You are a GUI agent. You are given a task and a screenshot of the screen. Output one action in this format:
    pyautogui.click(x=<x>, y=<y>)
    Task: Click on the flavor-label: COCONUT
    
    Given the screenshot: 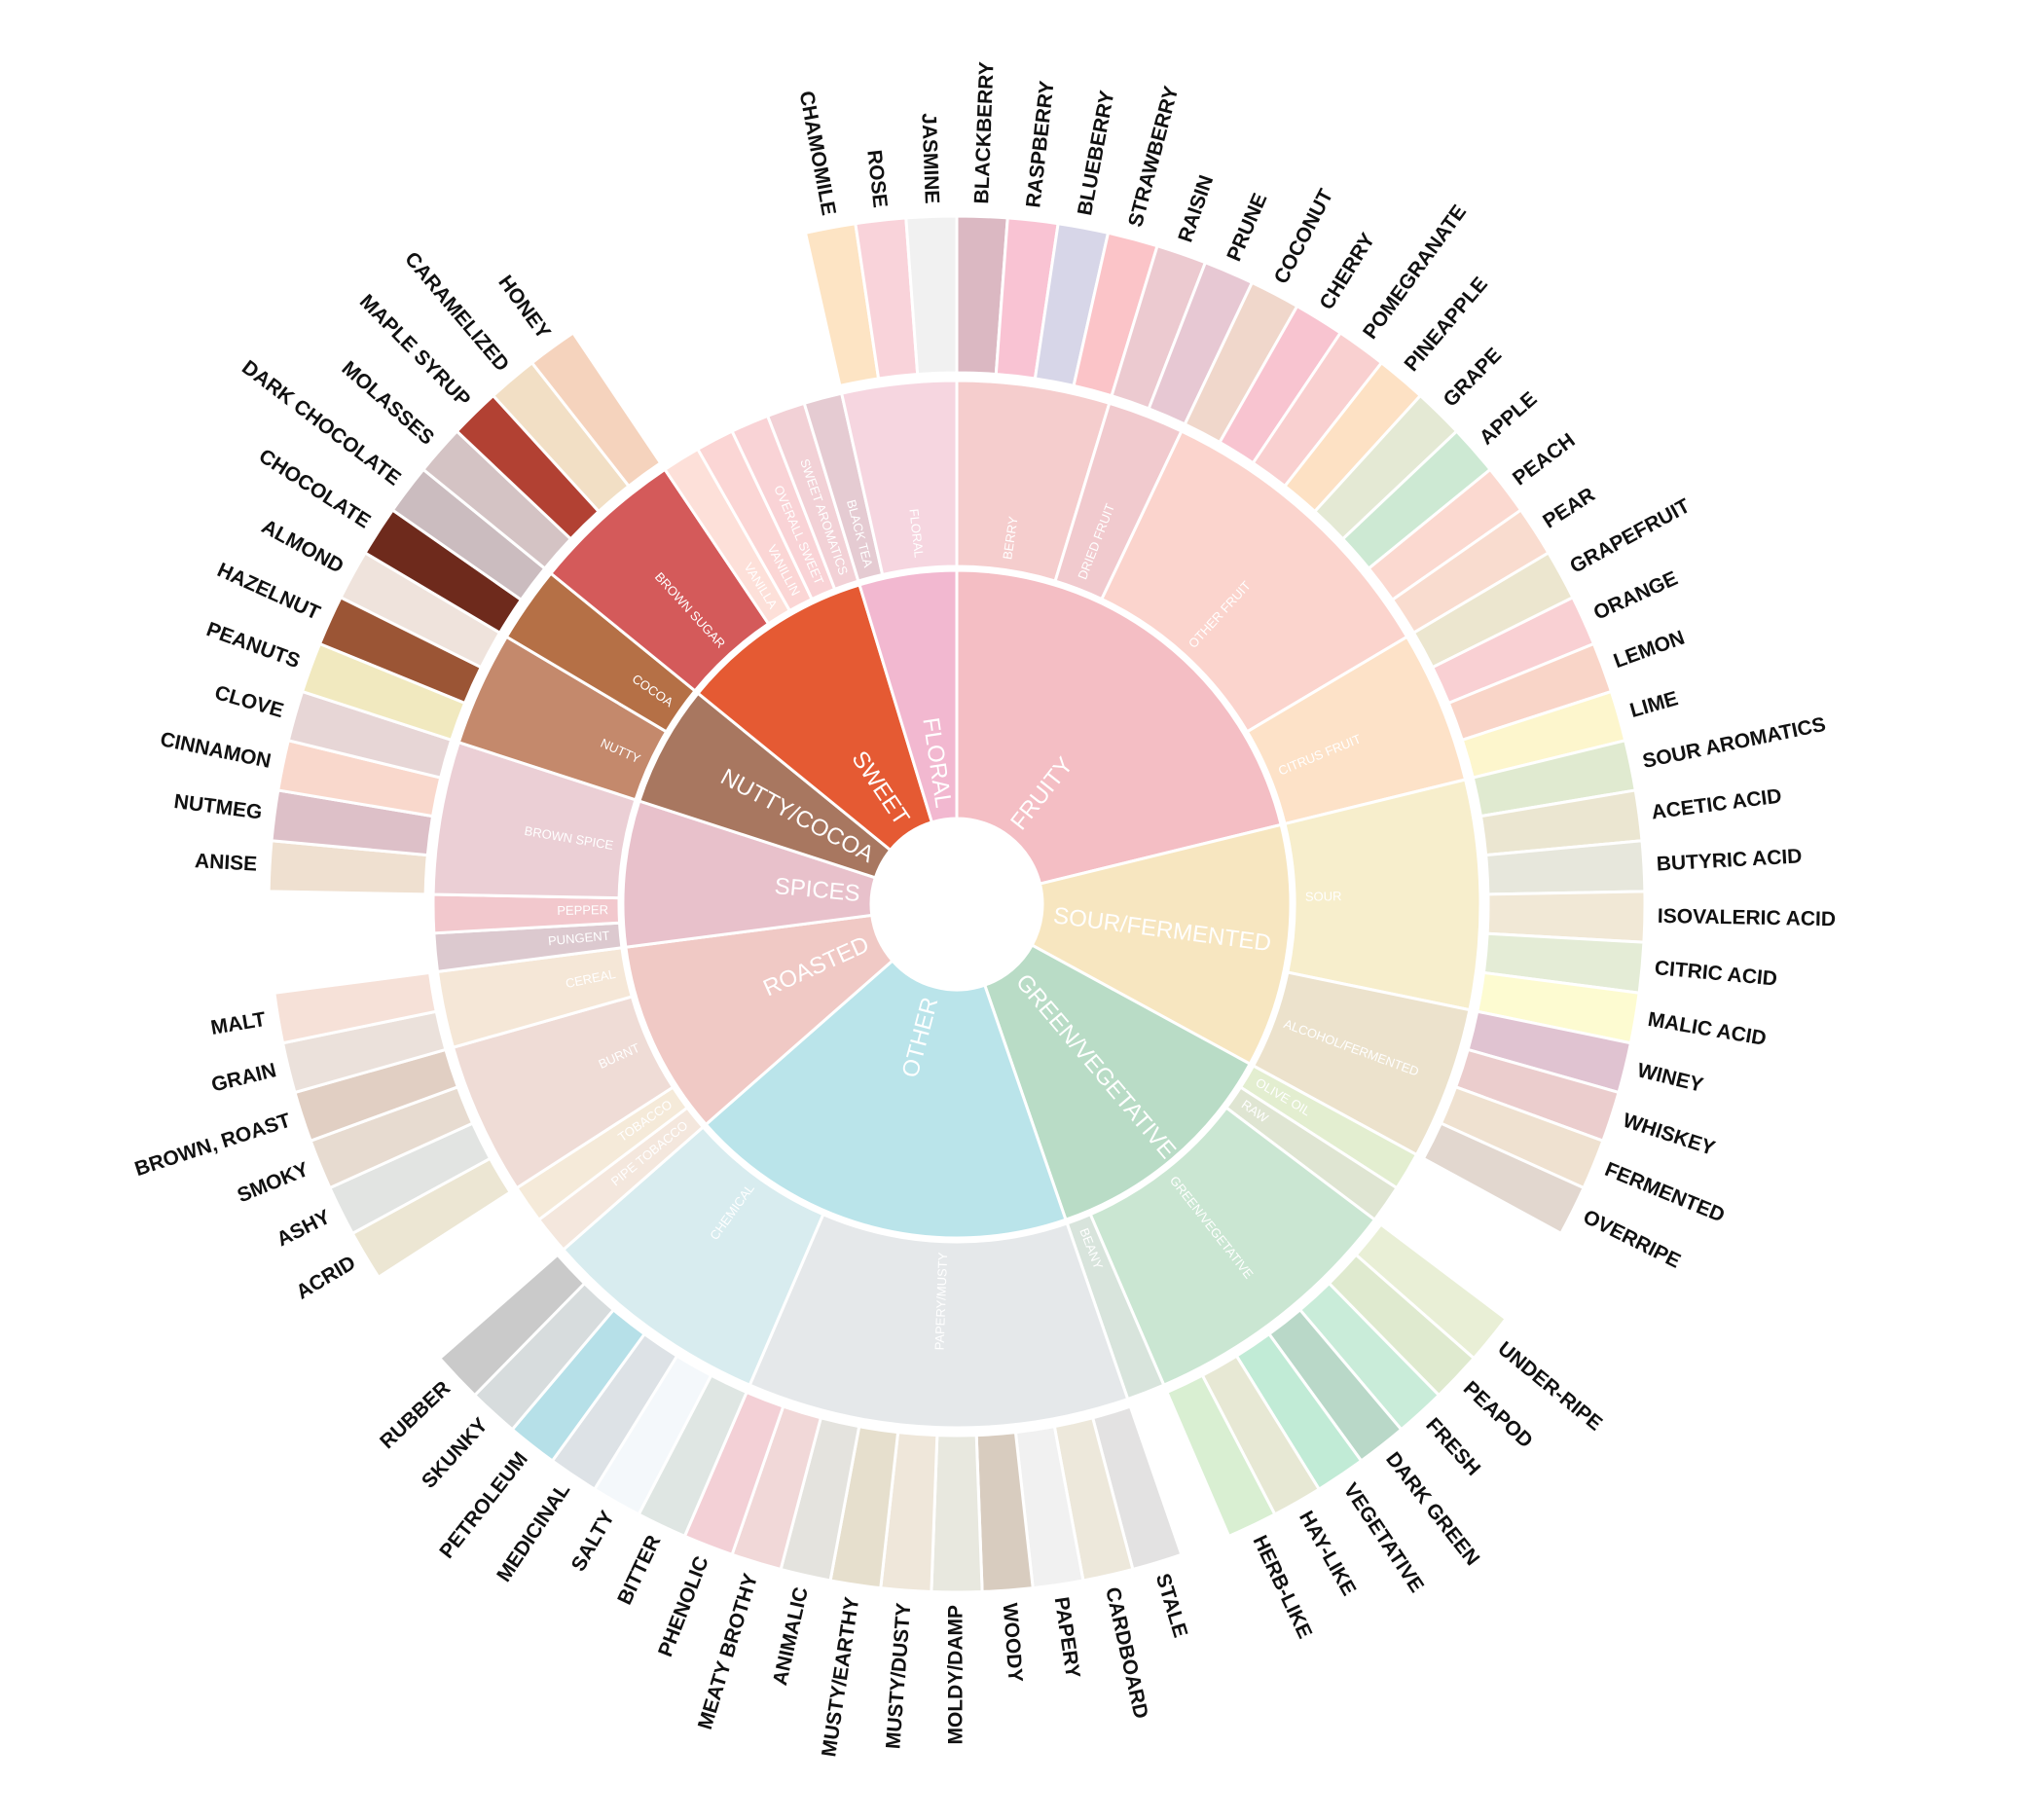 What is the action you would take?
    pyautogui.click(x=1304, y=236)
    